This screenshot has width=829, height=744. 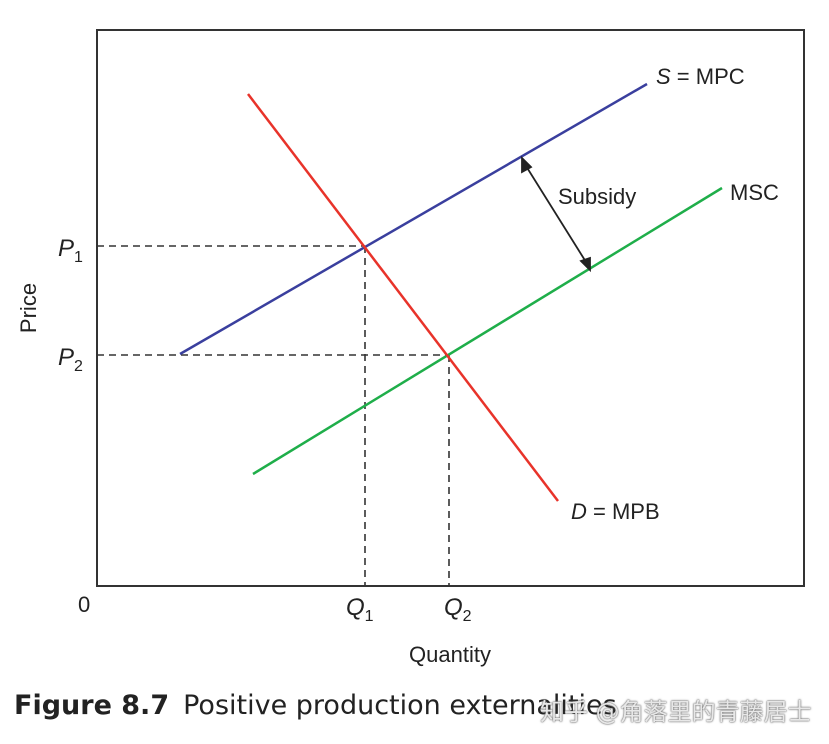 I want to click on p1-label: P1, so click(x=70, y=250).